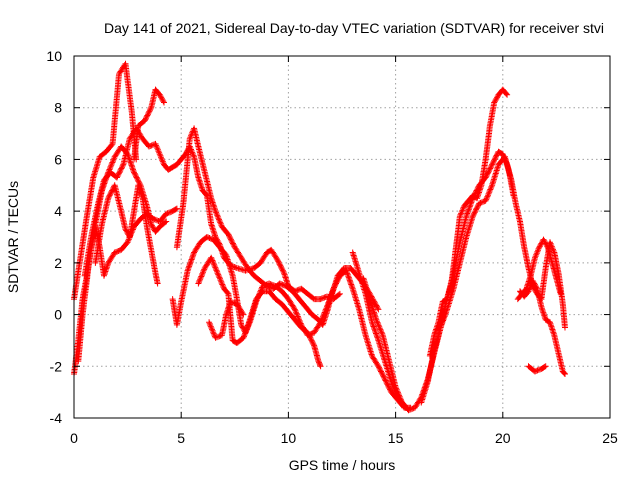 The image size is (640, 480). I want to click on series-arc9, so click(304, 332).